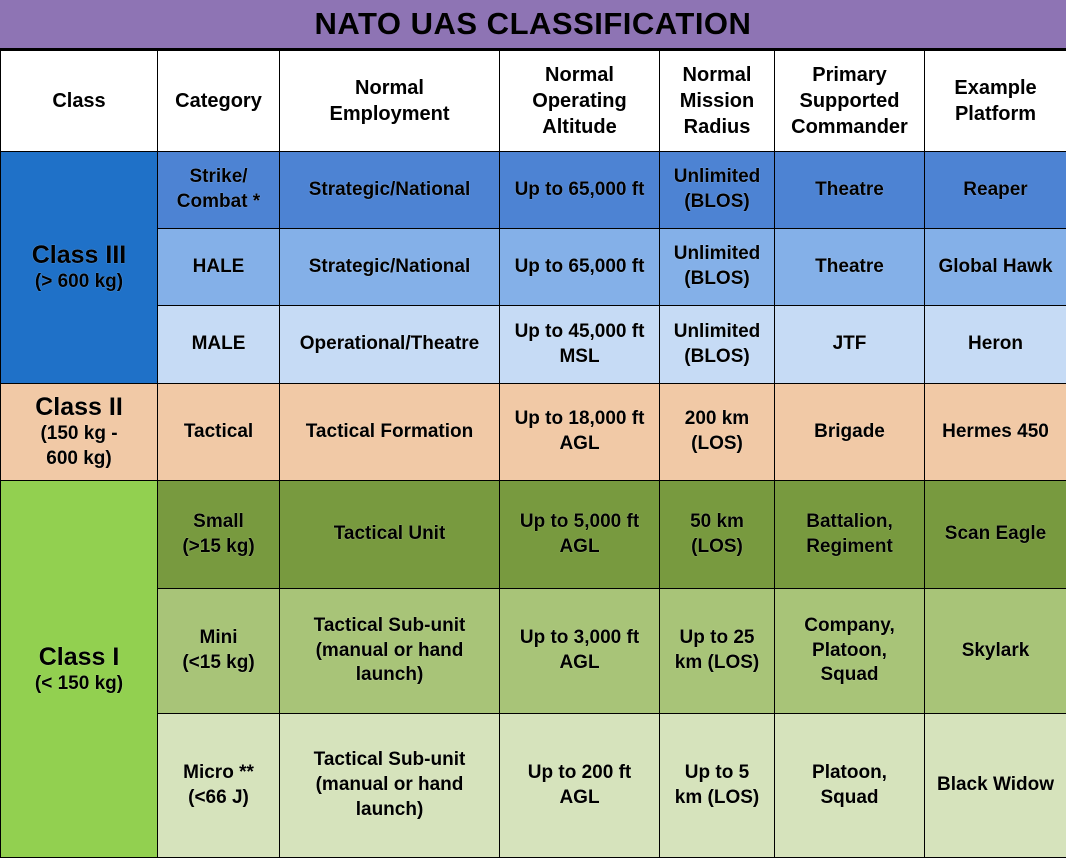 Image resolution: width=1066 pixels, height=858 pixels. What do you see at coordinates (390, 535) in the screenshot?
I see `employment-cell: Tactical Unit` at bounding box center [390, 535].